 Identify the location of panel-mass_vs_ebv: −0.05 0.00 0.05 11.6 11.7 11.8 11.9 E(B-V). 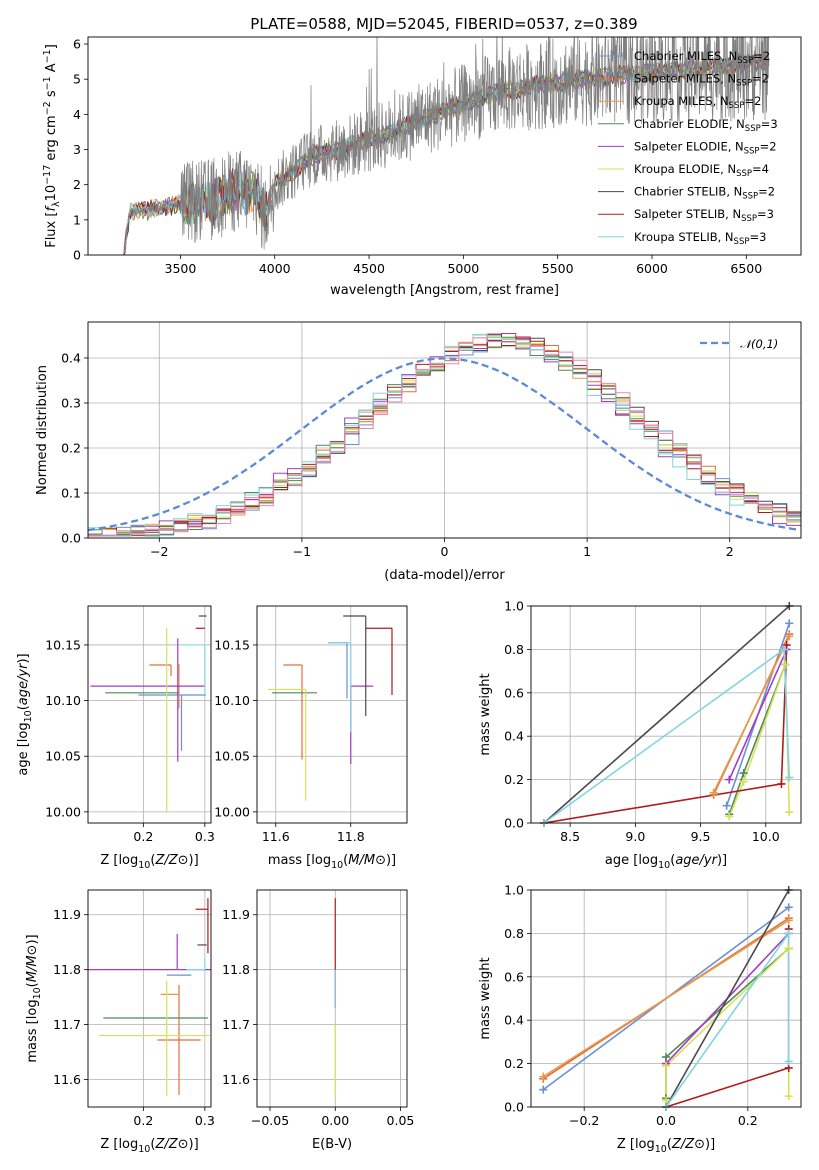
(318, 1020).